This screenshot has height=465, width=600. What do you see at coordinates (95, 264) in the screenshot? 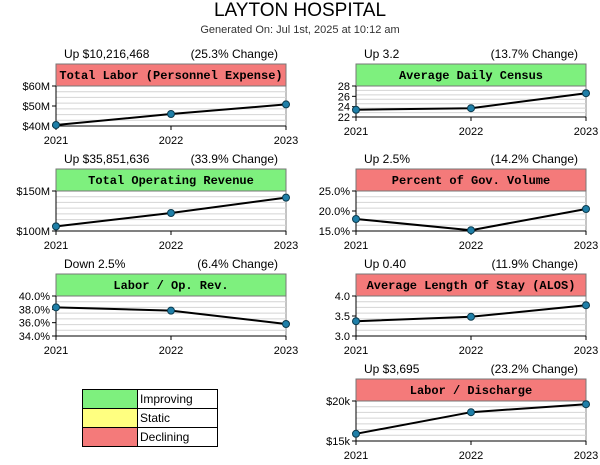
I see `chart-summary: Down 2.5%` at bounding box center [95, 264].